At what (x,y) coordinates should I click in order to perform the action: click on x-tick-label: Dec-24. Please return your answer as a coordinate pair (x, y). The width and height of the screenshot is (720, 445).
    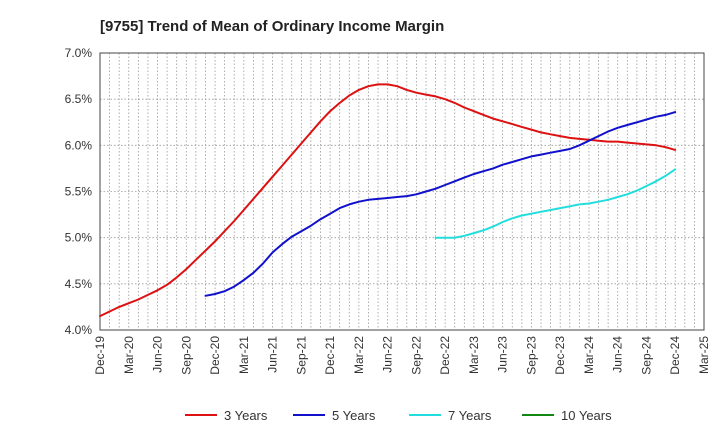
    Looking at the image, I should click on (675, 355).